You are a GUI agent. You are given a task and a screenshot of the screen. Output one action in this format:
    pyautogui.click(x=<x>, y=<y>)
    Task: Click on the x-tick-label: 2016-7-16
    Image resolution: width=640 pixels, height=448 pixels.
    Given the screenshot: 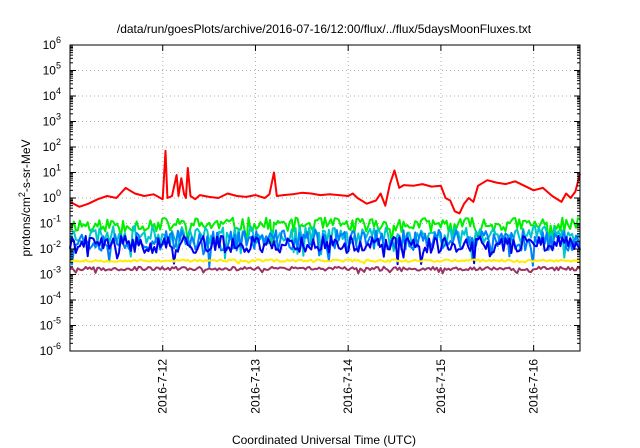 What is the action you would take?
    pyautogui.click(x=534, y=386)
    